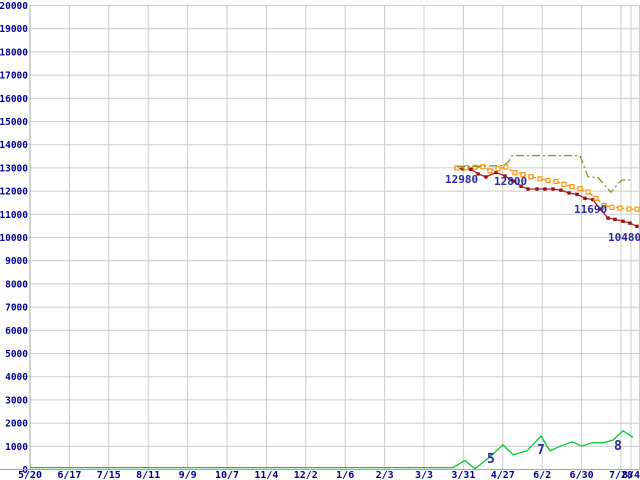  What do you see at coordinates (227, 475) in the screenshot?
I see `x-tick-label: 10/7` at bounding box center [227, 475].